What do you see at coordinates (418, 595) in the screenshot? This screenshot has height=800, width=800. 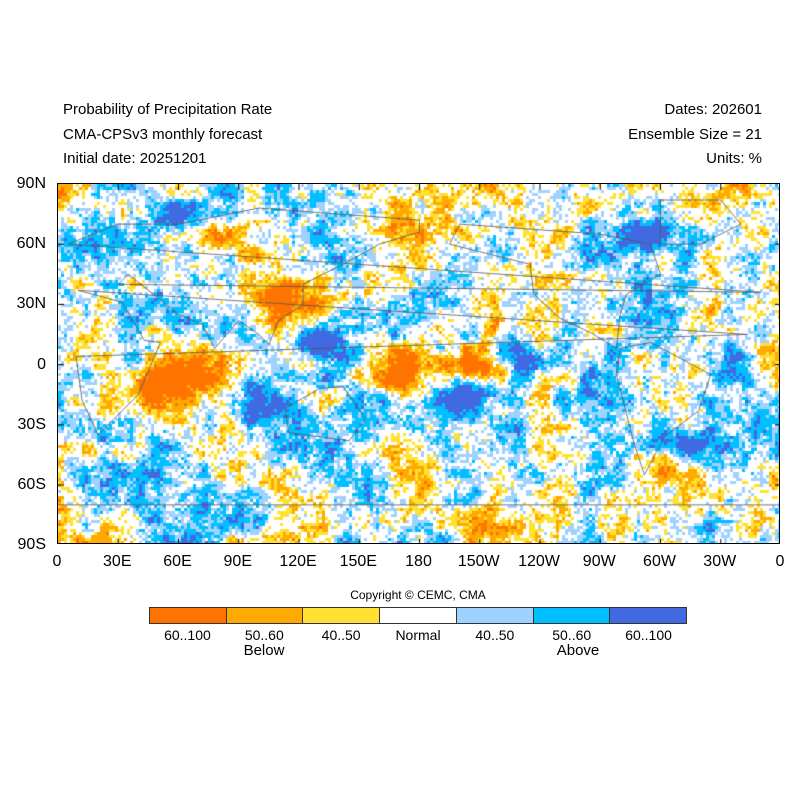 I see `copyright: Copyright © CEMC, CMA` at bounding box center [418, 595].